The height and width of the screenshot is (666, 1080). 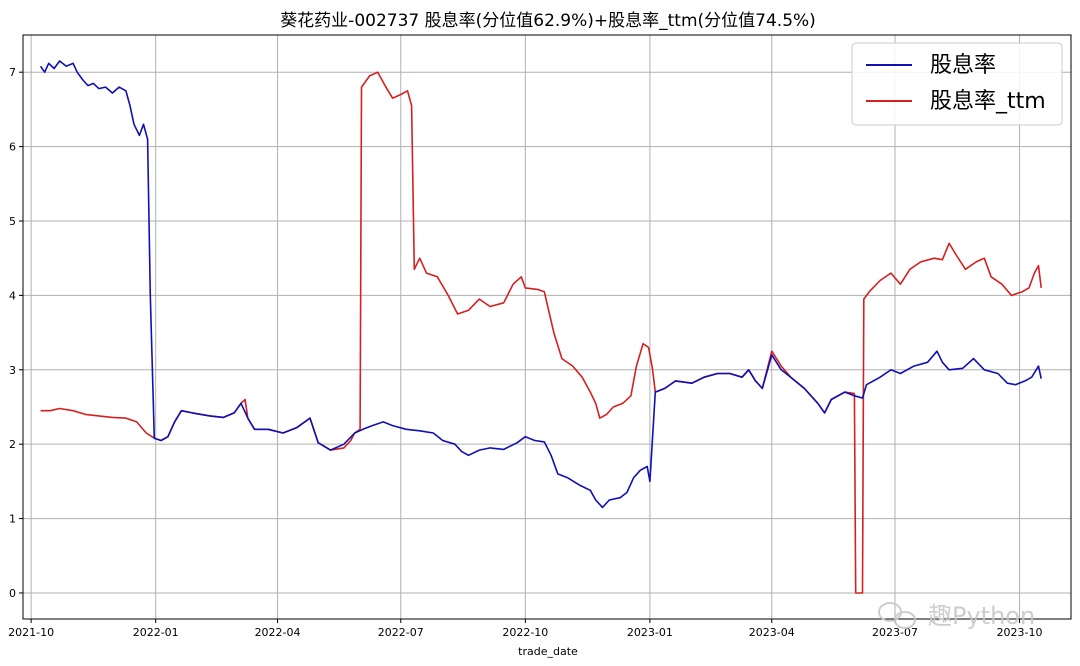 I want to click on x-tick-label: 2023-10, so click(x=1020, y=632).